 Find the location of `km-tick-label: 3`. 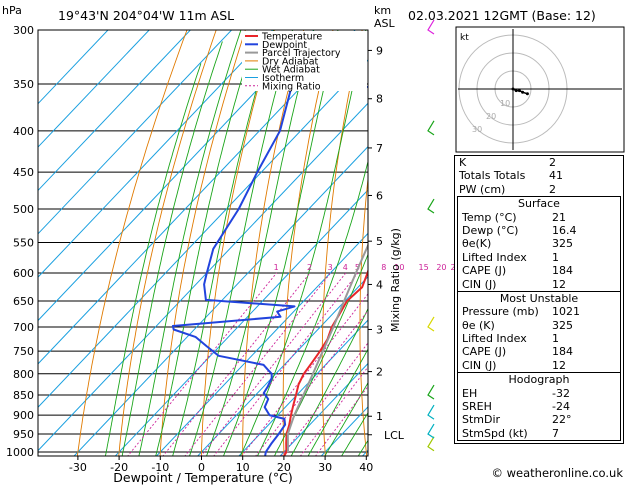

km-tick-label: 3 is located at coordinates (379, 329).